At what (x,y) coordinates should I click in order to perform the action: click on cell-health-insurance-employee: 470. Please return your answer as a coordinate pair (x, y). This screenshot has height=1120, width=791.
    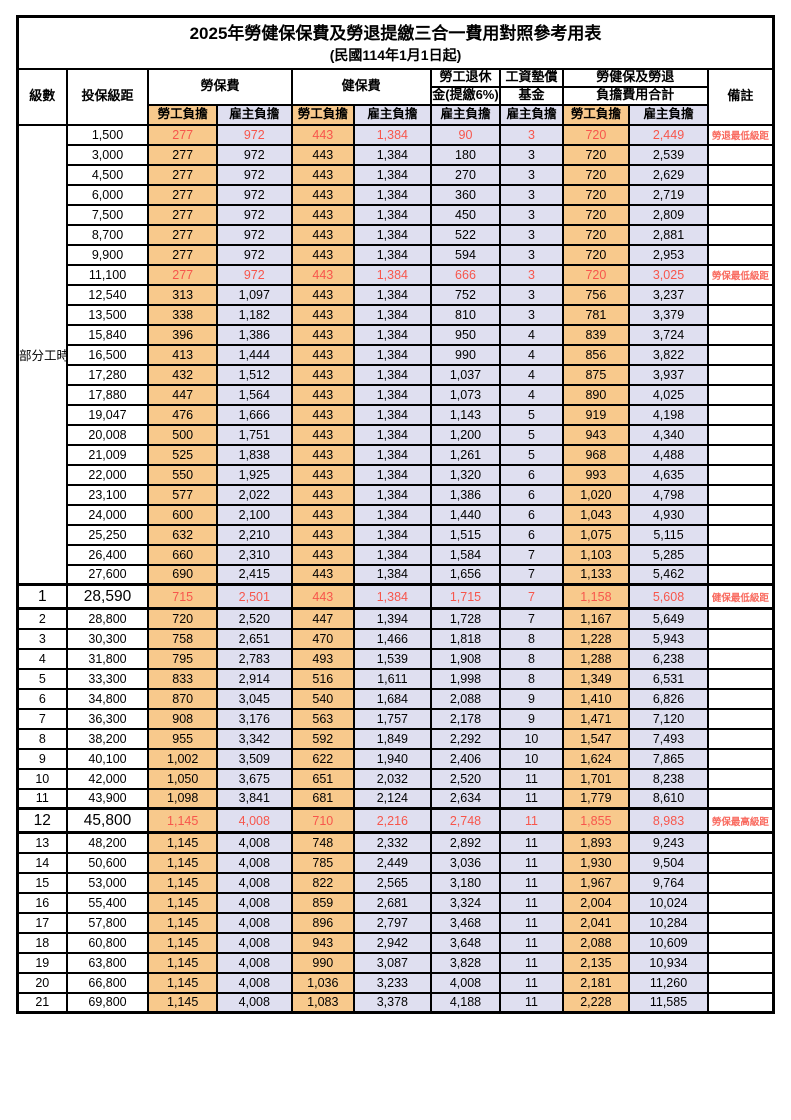
    Looking at the image, I should click on (323, 638).